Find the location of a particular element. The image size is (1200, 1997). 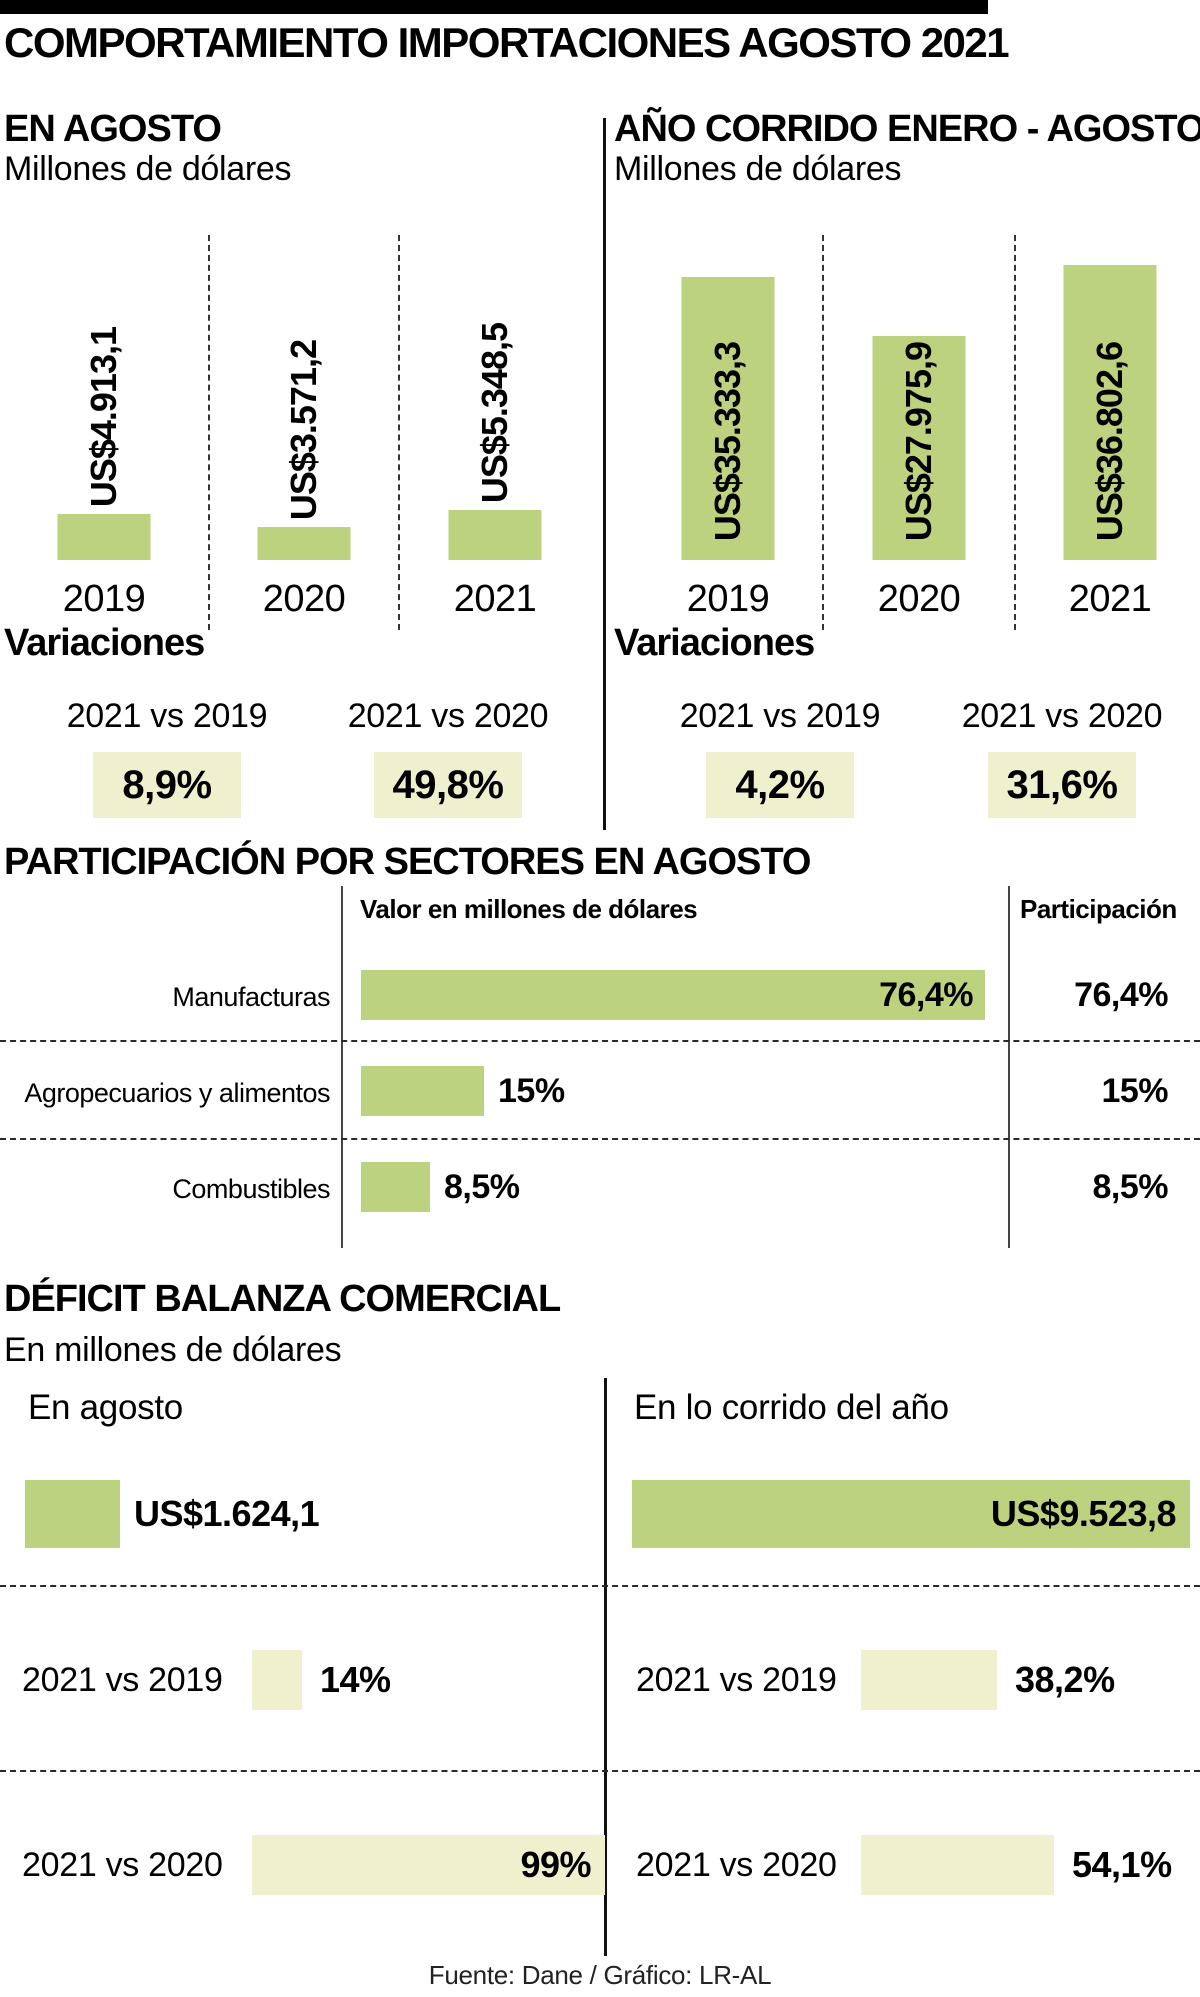

bar-sector-agropecuarios is located at coordinates (422, 1091).